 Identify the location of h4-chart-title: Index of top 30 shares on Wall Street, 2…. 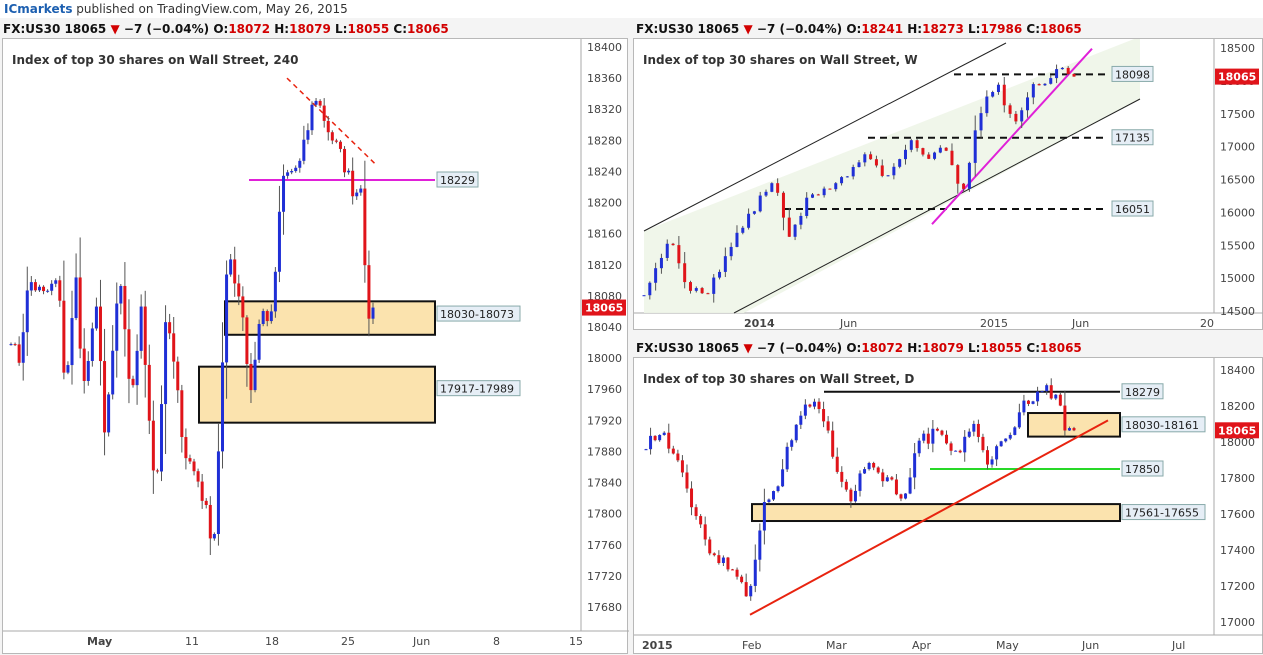
(155, 60).